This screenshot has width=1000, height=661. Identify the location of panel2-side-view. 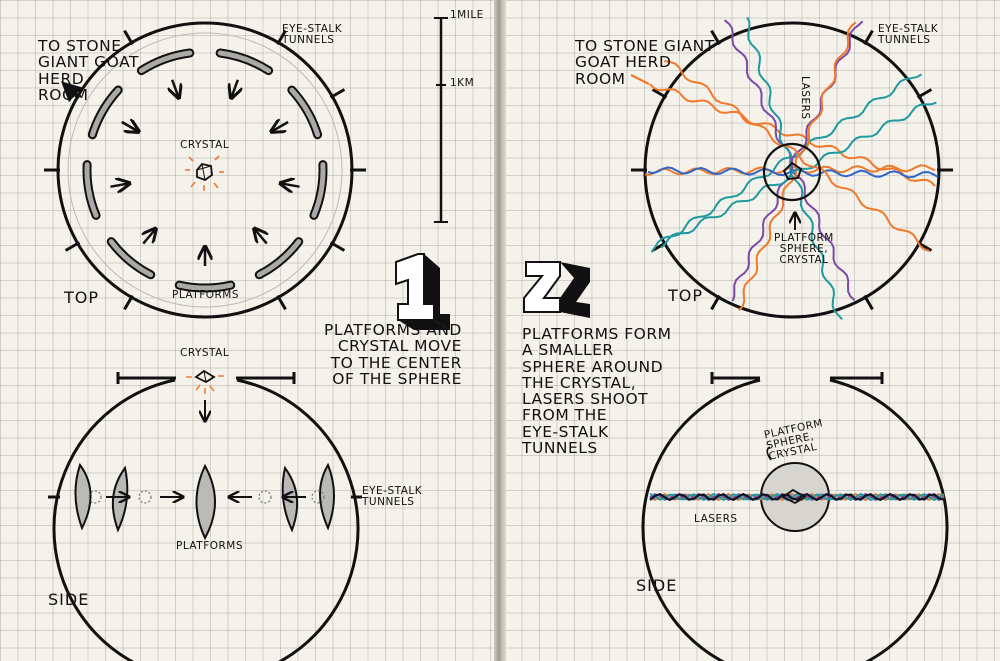
(795, 516).